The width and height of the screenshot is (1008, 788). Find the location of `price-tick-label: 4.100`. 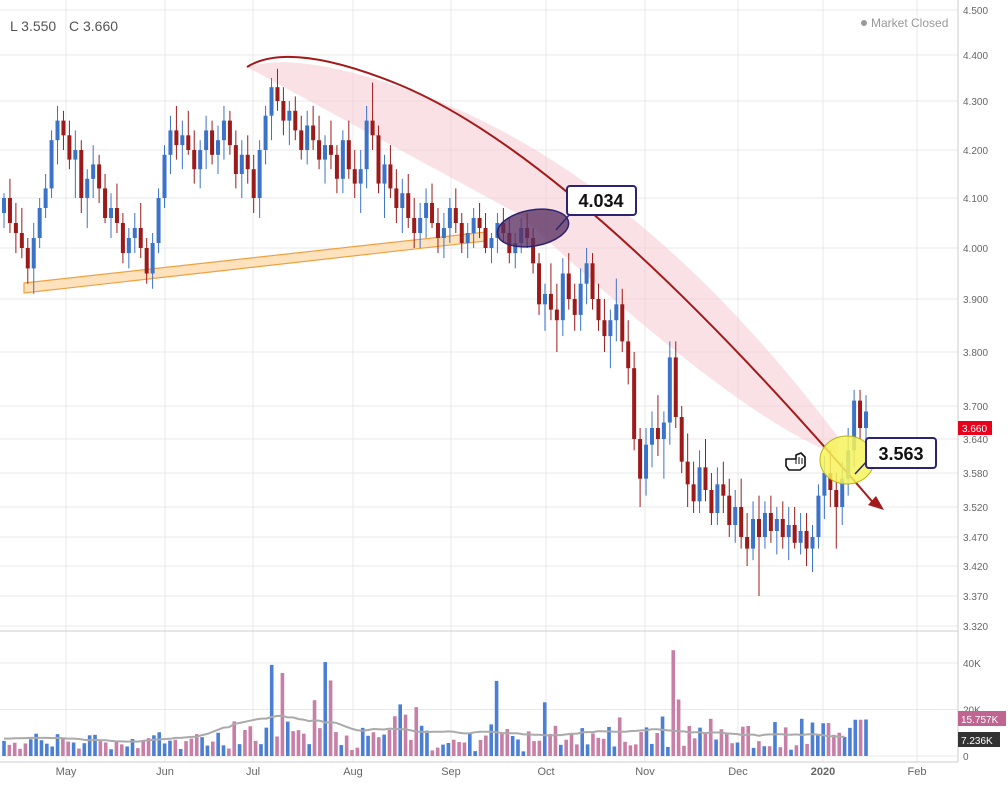

price-tick-label: 4.100 is located at coordinates (975, 199).